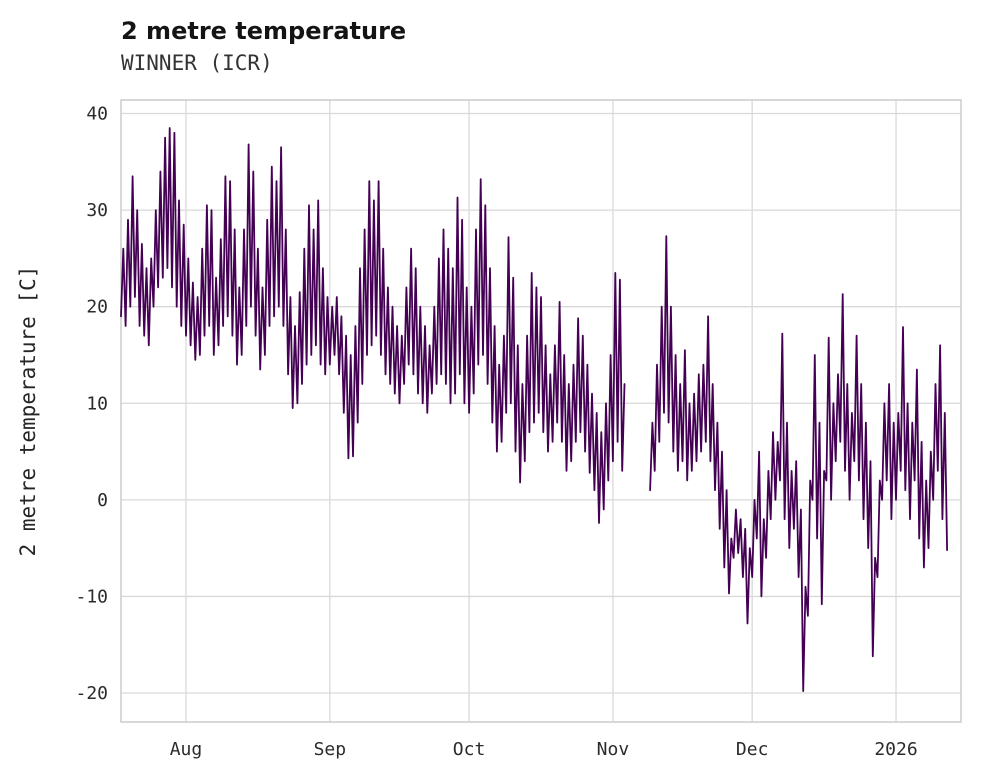 The image size is (981, 782). What do you see at coordinates (186, 749) in the screenshot?
I see `x-tick-label: Aug` at bounding box center [186, 749].